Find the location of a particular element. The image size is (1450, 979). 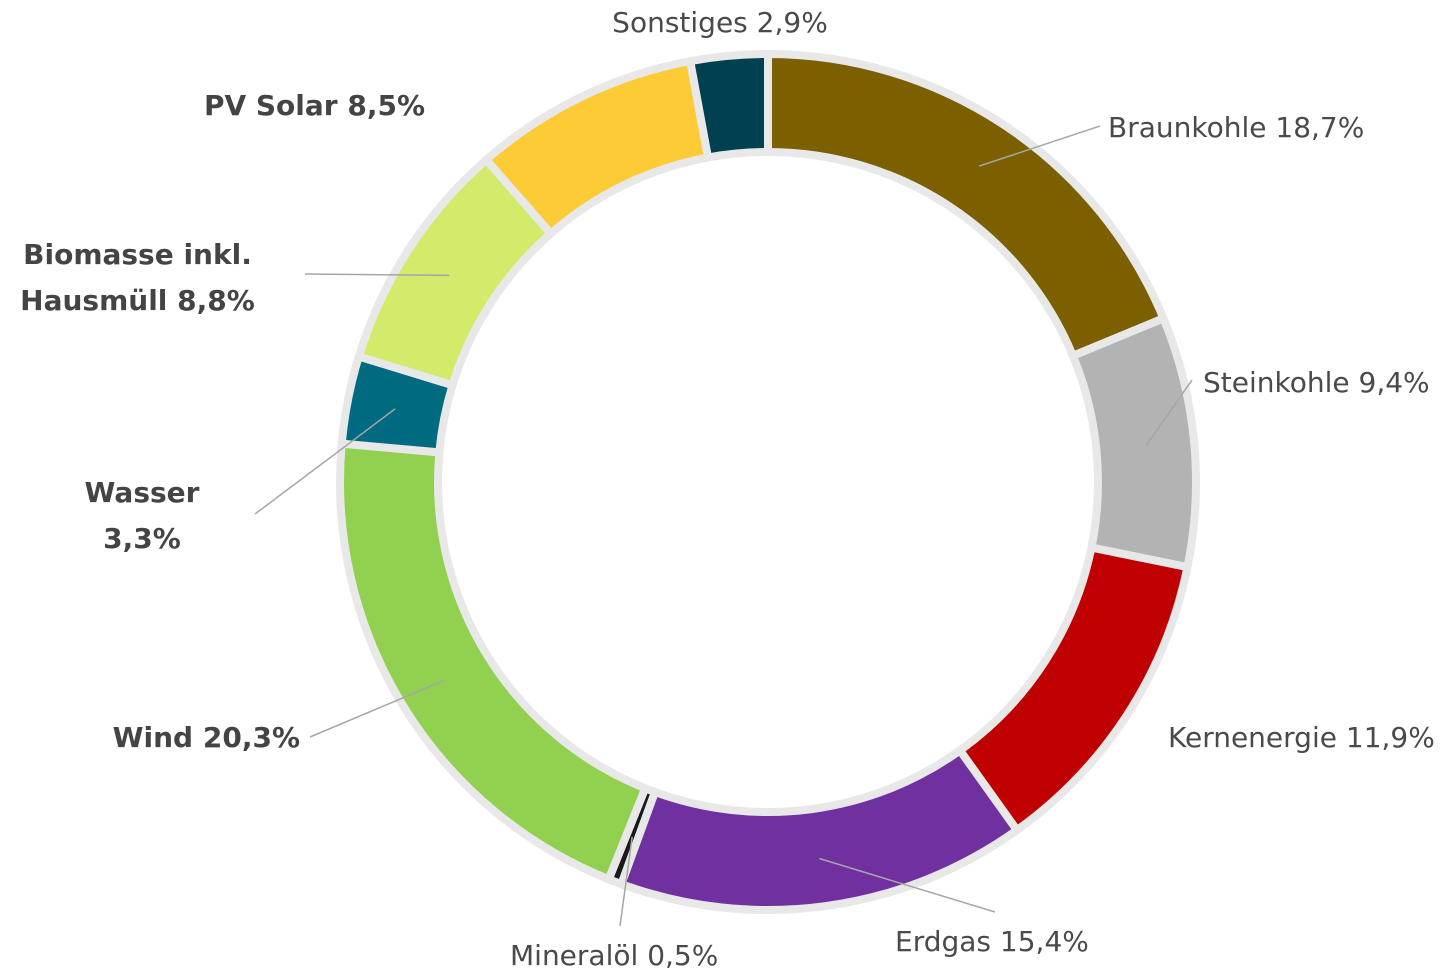

slice-label: Sonstiges 2,9% is located at coordinates (720, 23).